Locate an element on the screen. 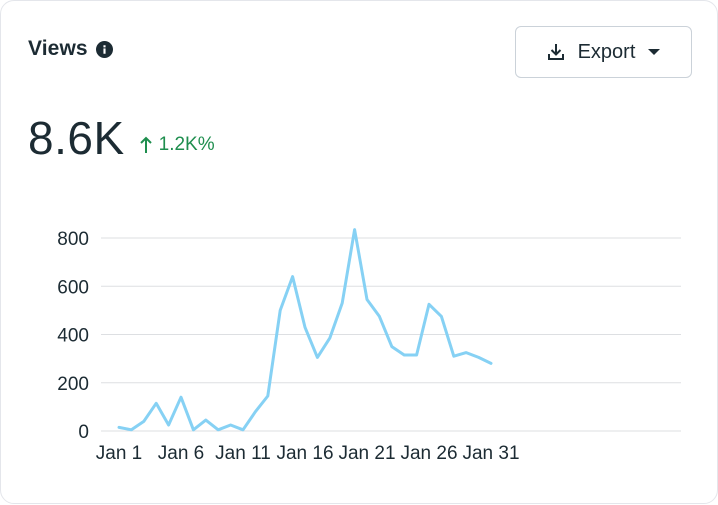  y-tick-label: 400 is located at coordinates (73, 336).